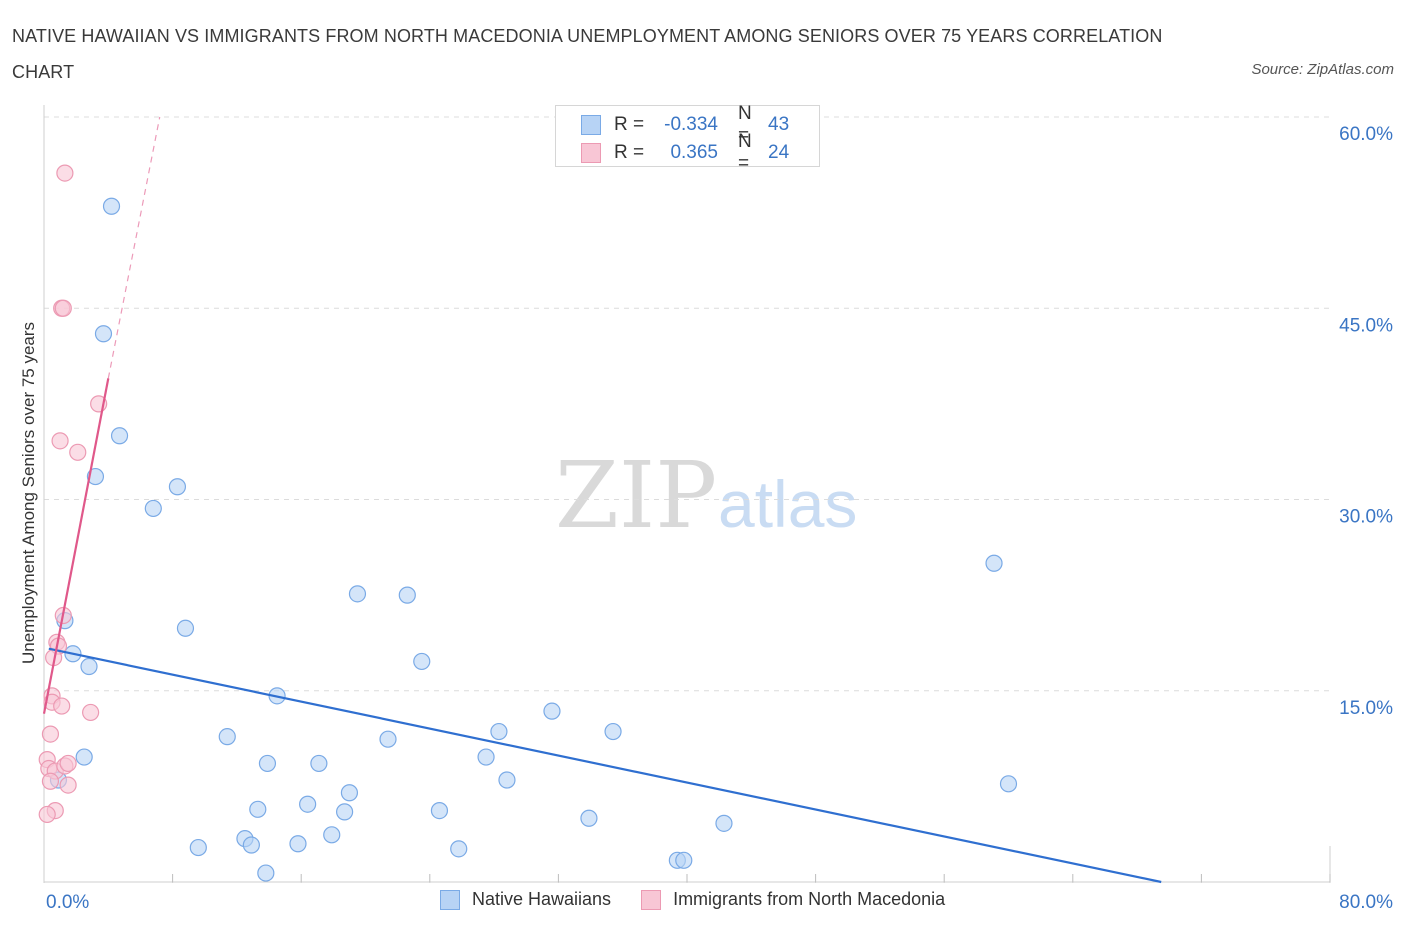 This screenshot has width=1406, height=930. Describe the element at coordinates (809, 899) in the screenshot. I see `series-legend-label: Immigrants from North Macedonia` at that location.